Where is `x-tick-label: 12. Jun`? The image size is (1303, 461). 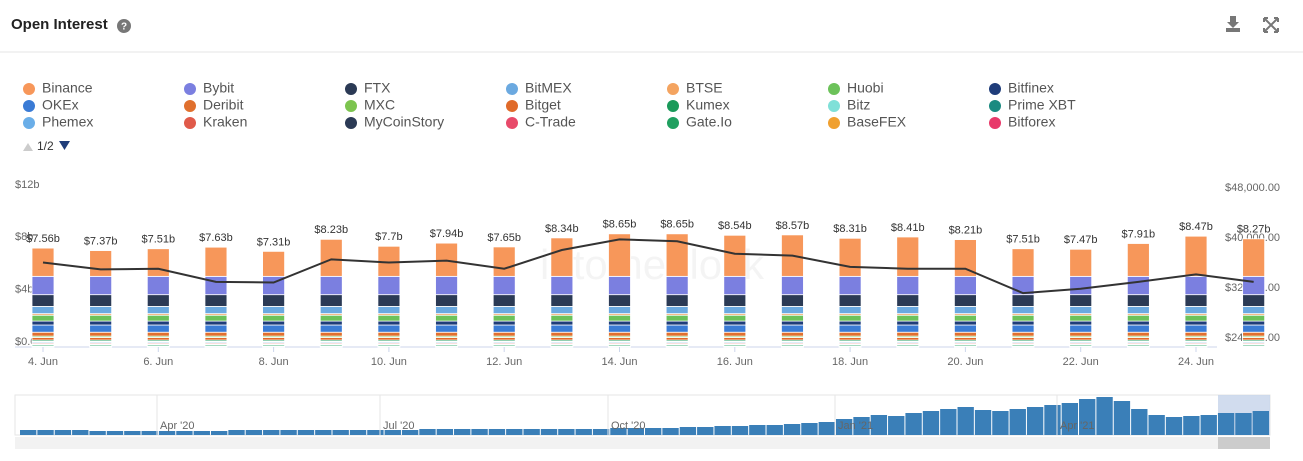 x-tick-label: 12. Jun is located at coordinates (504, 362).